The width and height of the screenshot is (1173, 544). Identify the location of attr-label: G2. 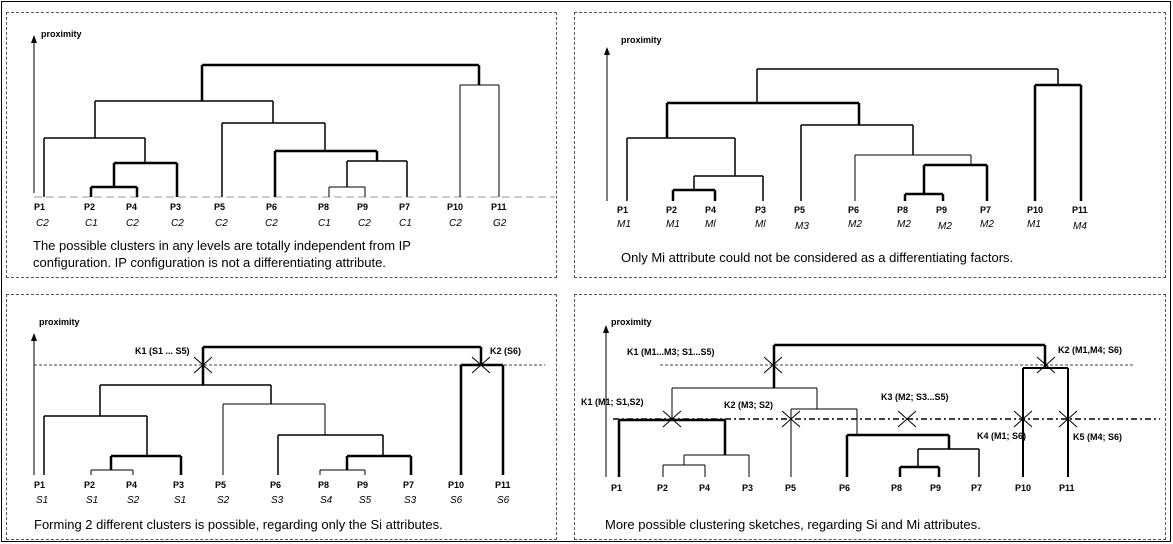
(500, 223).